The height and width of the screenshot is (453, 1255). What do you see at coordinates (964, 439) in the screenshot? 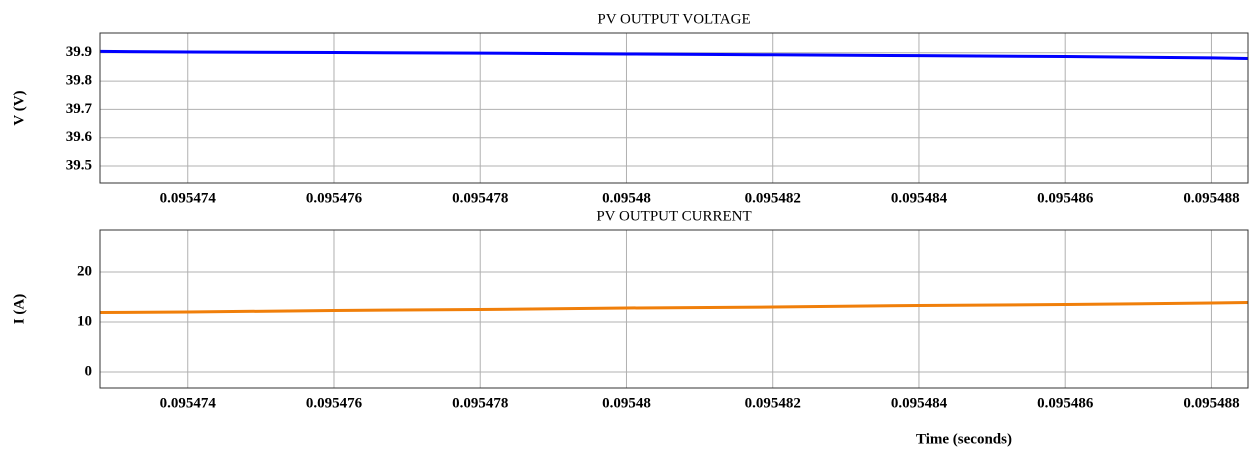
I see `x-axis-label: Time (seconds)` at bounding box center [964, 439].